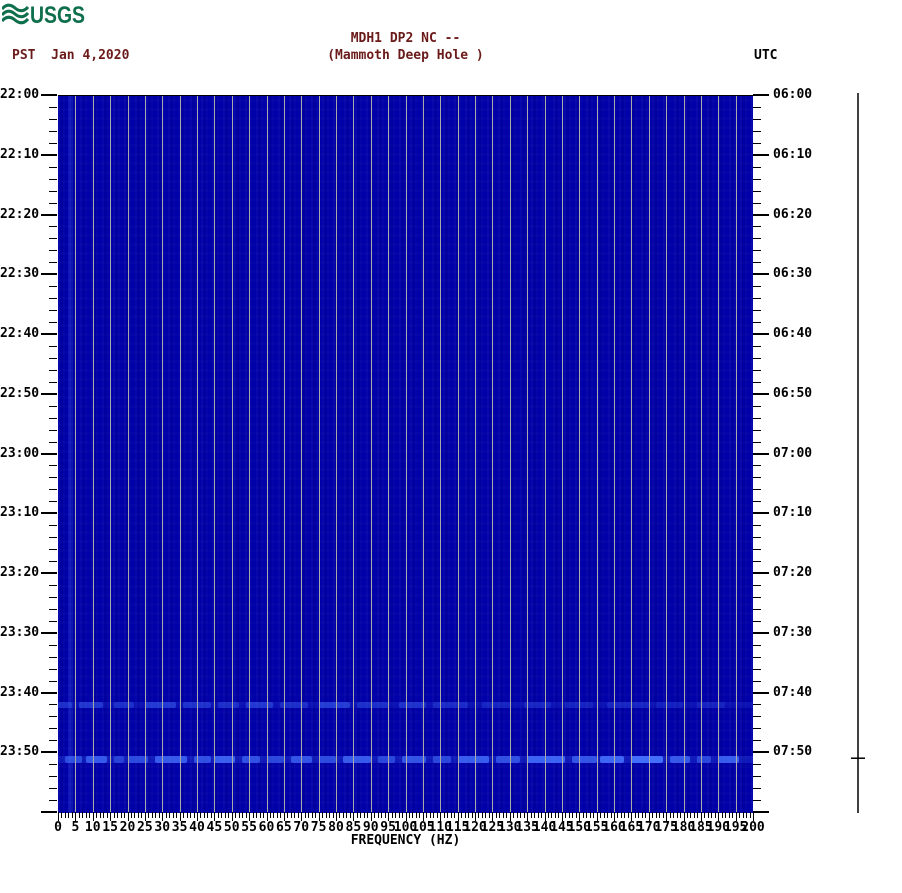  What do you see at coordinates (735, 827) in the screenshot?
I see `freq-tick-label: 195` at bounding box center [735, 827].